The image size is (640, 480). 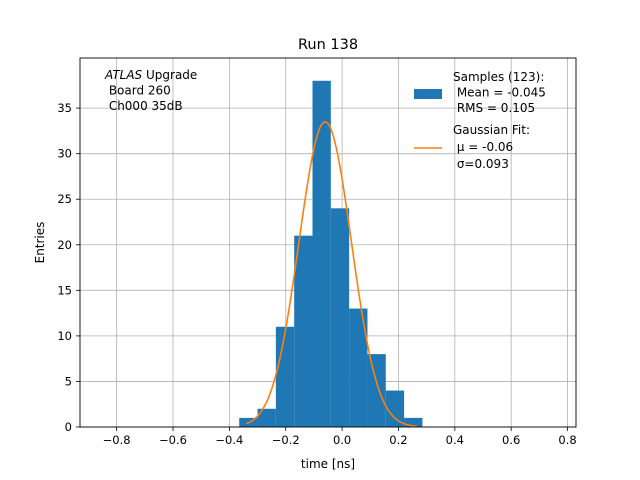 I want to click on legend-histogram-text: Mean = -0.045, so click(x=499, y=93).